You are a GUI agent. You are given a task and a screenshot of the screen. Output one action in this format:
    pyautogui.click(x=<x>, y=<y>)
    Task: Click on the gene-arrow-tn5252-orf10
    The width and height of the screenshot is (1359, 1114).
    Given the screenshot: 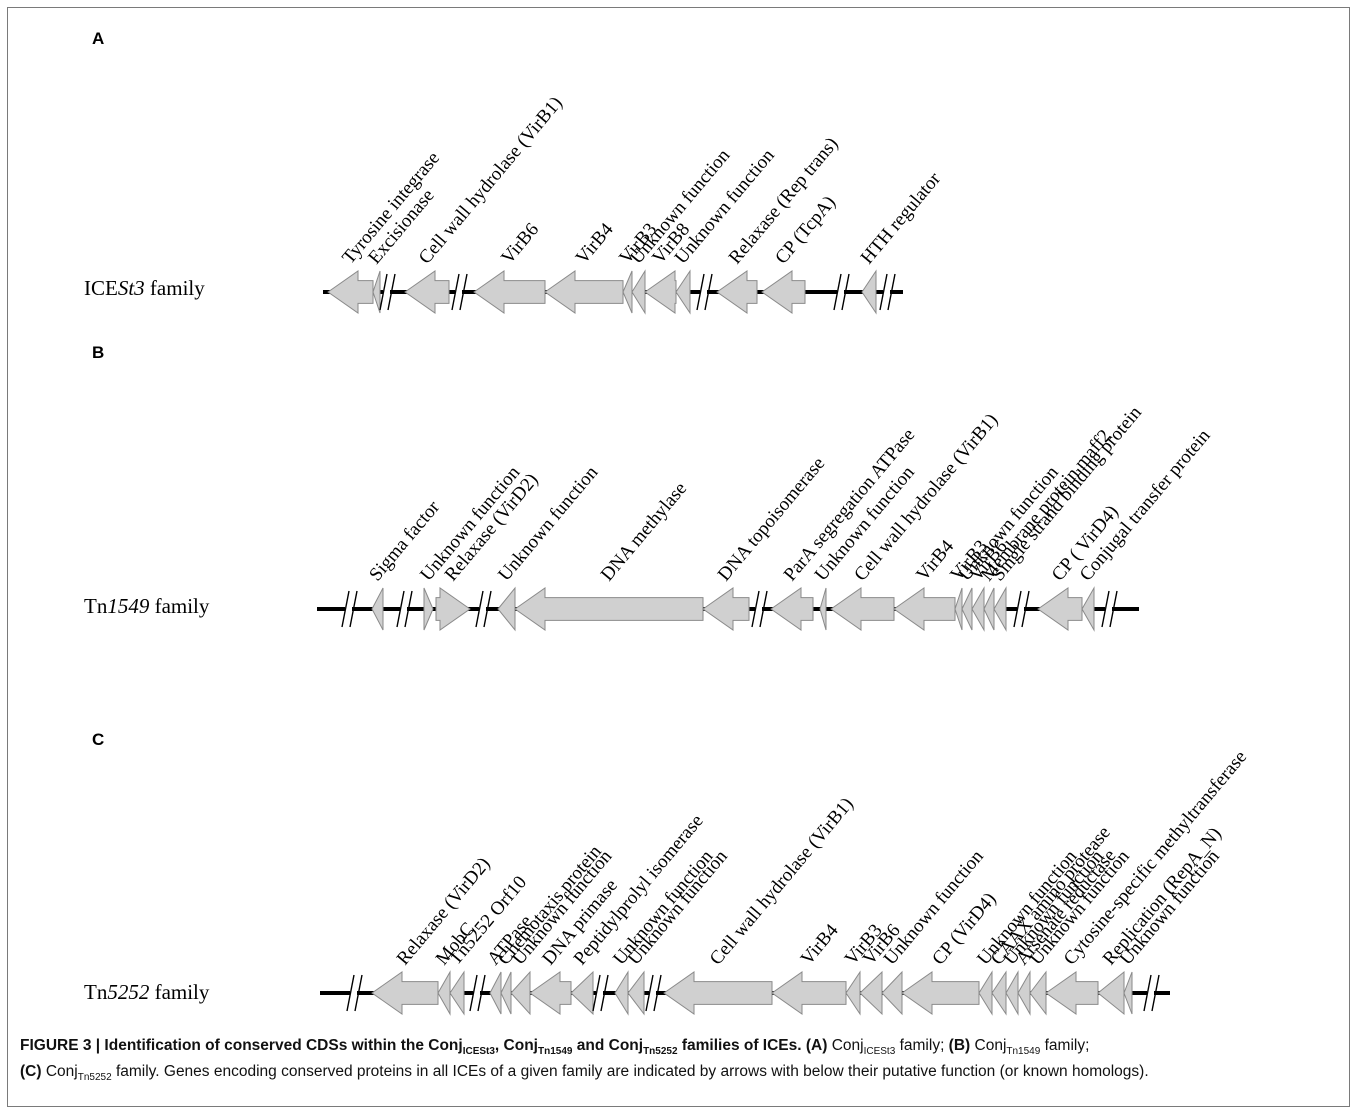 What is the action you would take?
    pyautogui.click(x=457, y=993)
    